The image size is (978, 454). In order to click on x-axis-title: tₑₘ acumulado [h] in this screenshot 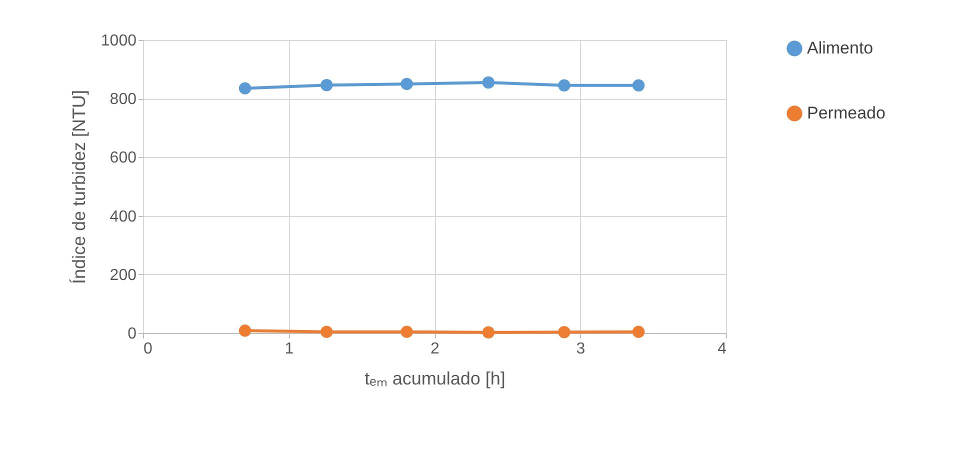, I will do `click(435, 378)`.